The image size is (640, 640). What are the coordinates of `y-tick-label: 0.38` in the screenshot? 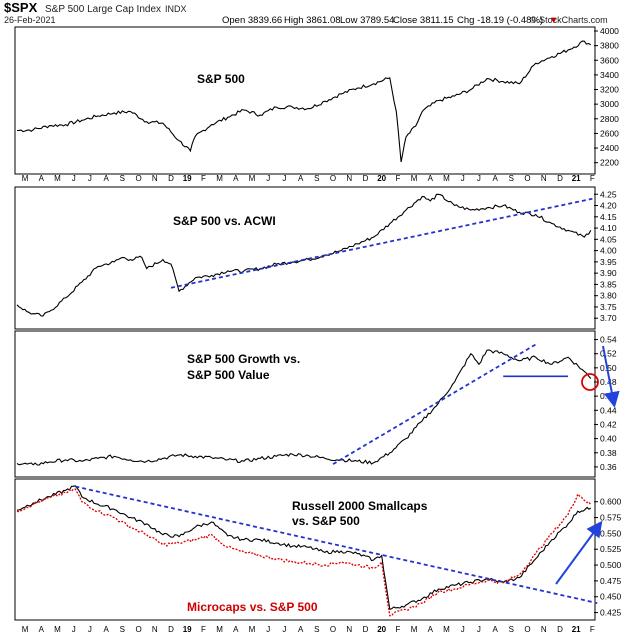 It's located at (608, 453).